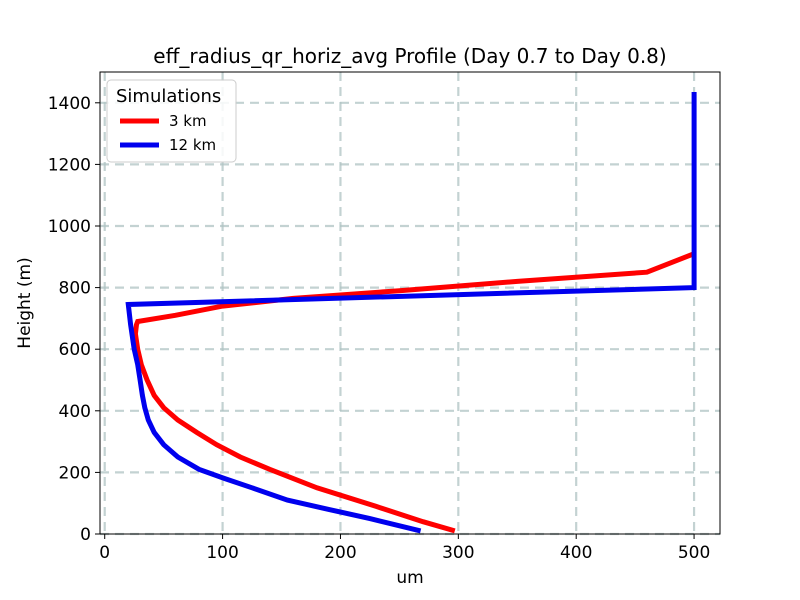 This screenshot has height=600, width=800. Describe the element at coordinates (222, 553) in the screenshot. I see `x-tick-label: 100` at that location.